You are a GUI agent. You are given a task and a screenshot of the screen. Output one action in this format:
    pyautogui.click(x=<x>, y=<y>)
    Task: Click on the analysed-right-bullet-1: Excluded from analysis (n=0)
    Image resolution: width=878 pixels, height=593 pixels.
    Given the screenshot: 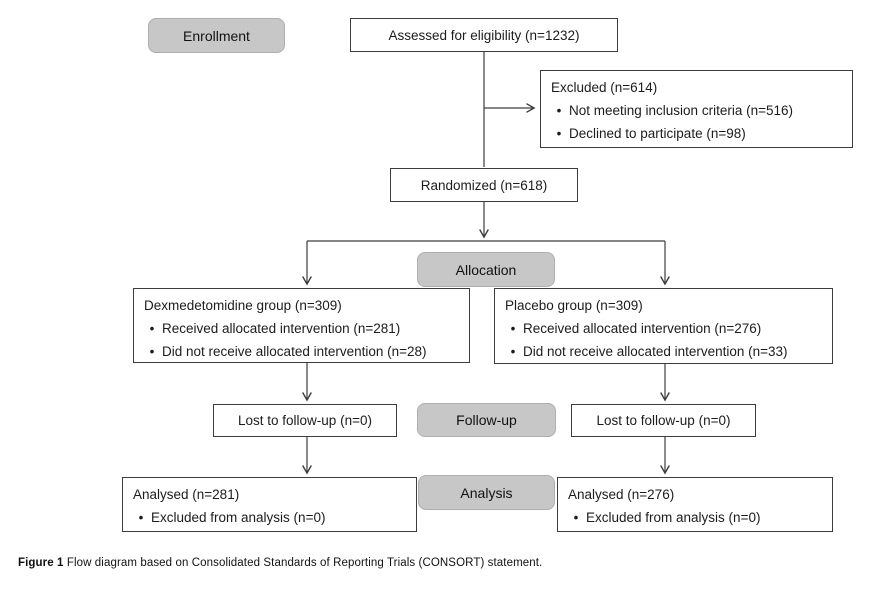 What is the action you would take?
    pyautogui.click(x=695, y=517)
    